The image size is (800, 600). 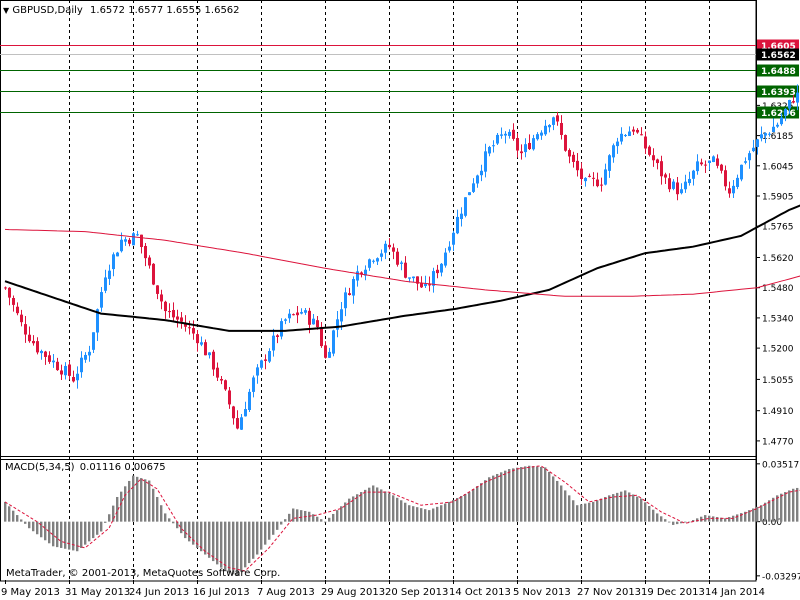 What do you see at coordinates (165, 10) in the screenshot?
I see `ohlc-values: 1.6572 1.6577 1.6555 1.6562` at bounding box center [165, 10].